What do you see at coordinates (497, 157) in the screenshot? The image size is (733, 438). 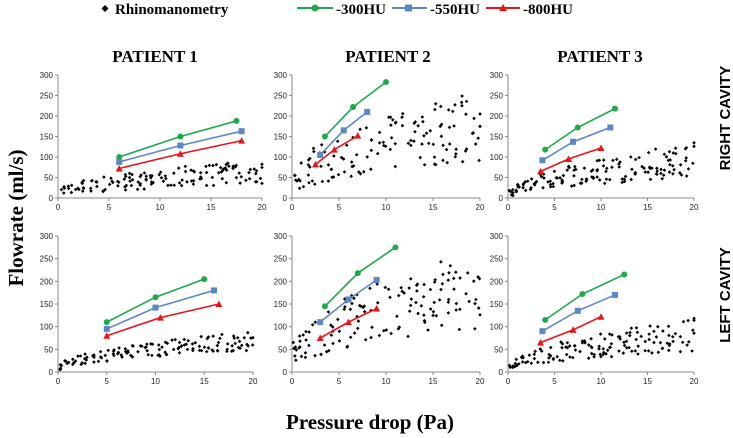 I see `y-tick-label: 100` at bounding box center [497, 157].